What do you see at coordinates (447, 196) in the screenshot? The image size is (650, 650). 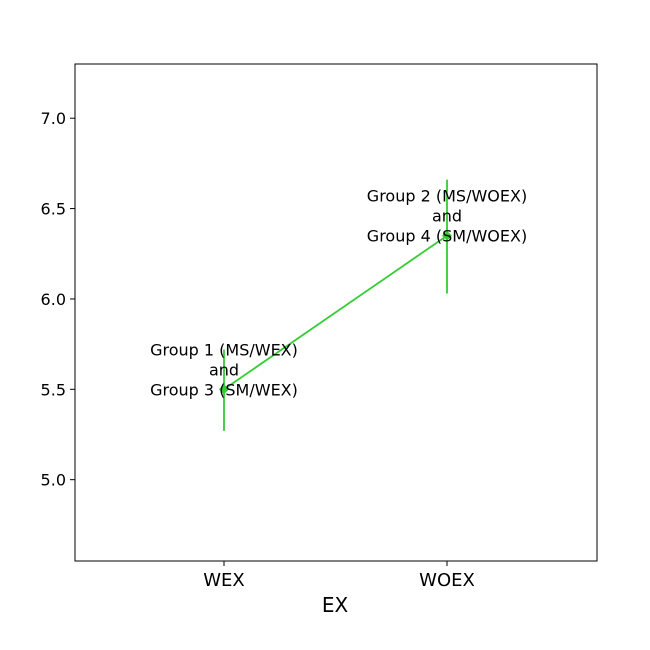 I see `annotation-line: Group 2 (MS/WOEX)` at bounding box center [447, 196].